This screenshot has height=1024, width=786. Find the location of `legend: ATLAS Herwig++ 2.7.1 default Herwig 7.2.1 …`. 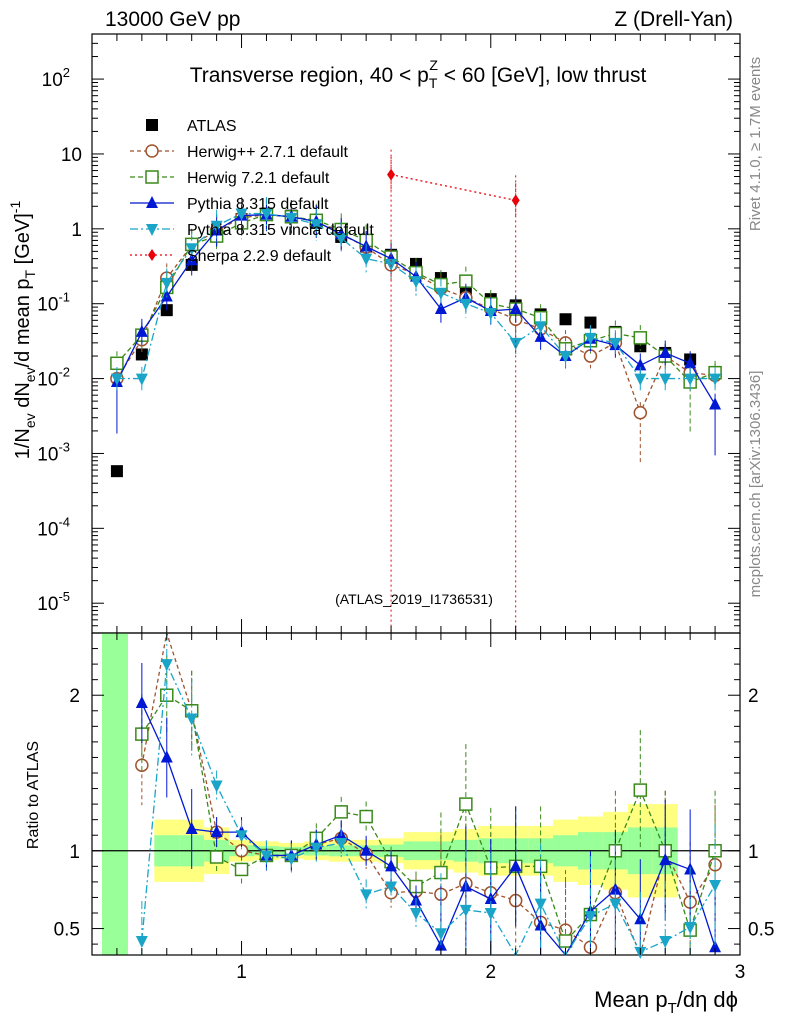

legend: ATLAS Herwig++ 2.7.1 default Herwig 7.2.1 … is located at coordinates (252, 191).